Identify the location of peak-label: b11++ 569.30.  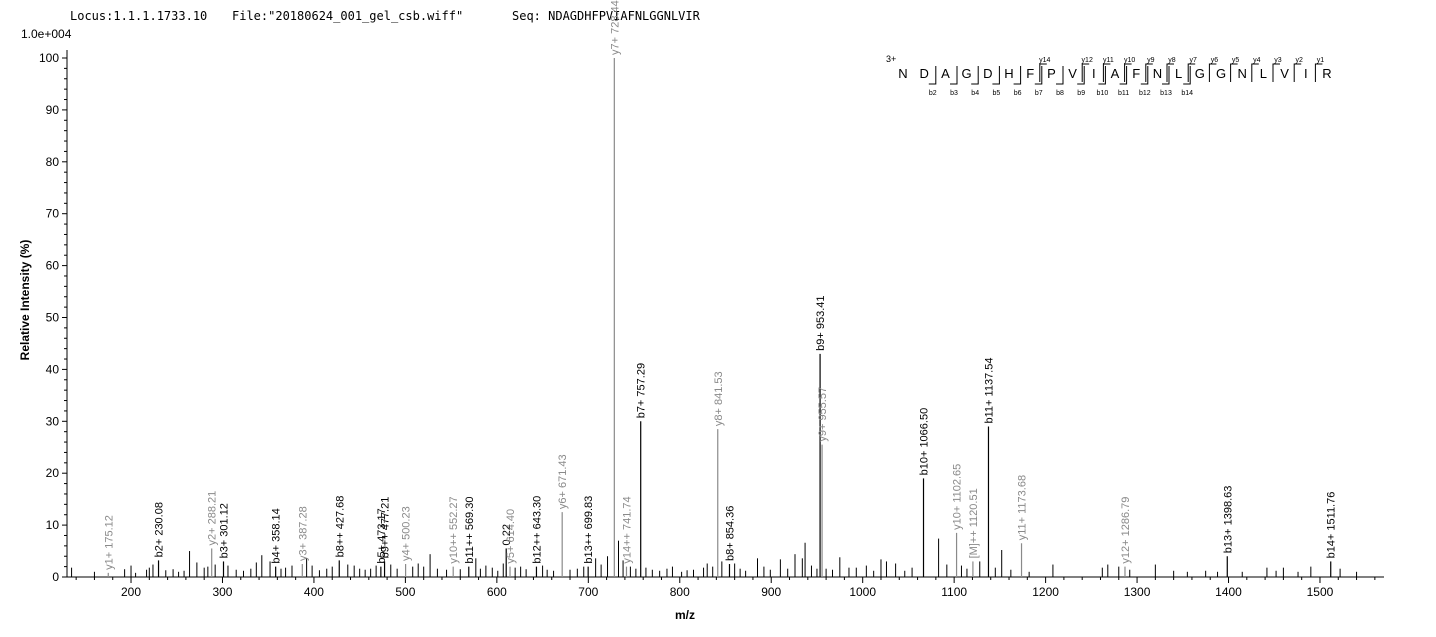
(470, 530).